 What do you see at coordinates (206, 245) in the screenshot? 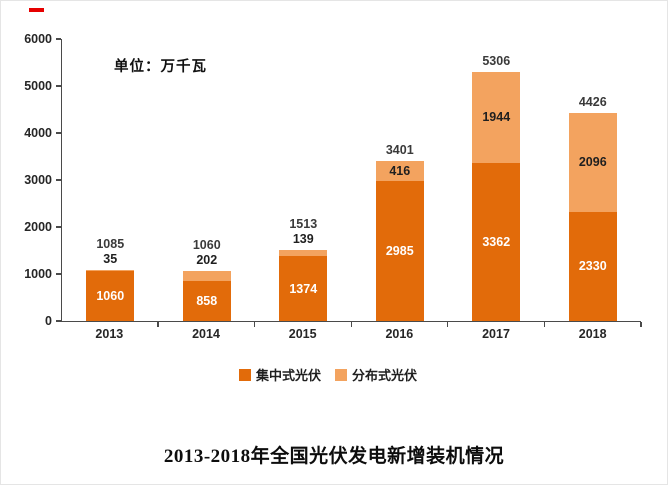
I see `total-value-label: 1060` at bounding box center [206, 245].